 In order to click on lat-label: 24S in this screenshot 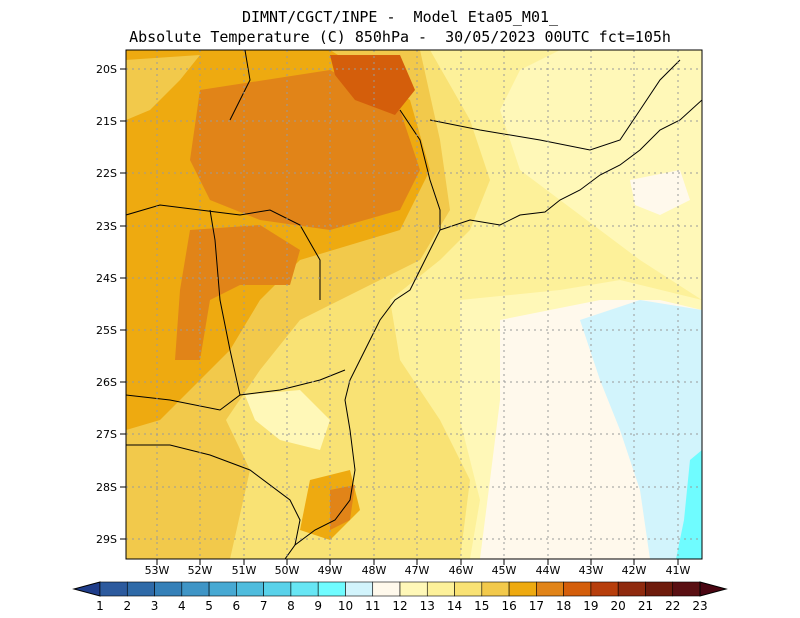, I will do `click(106, 278)`.